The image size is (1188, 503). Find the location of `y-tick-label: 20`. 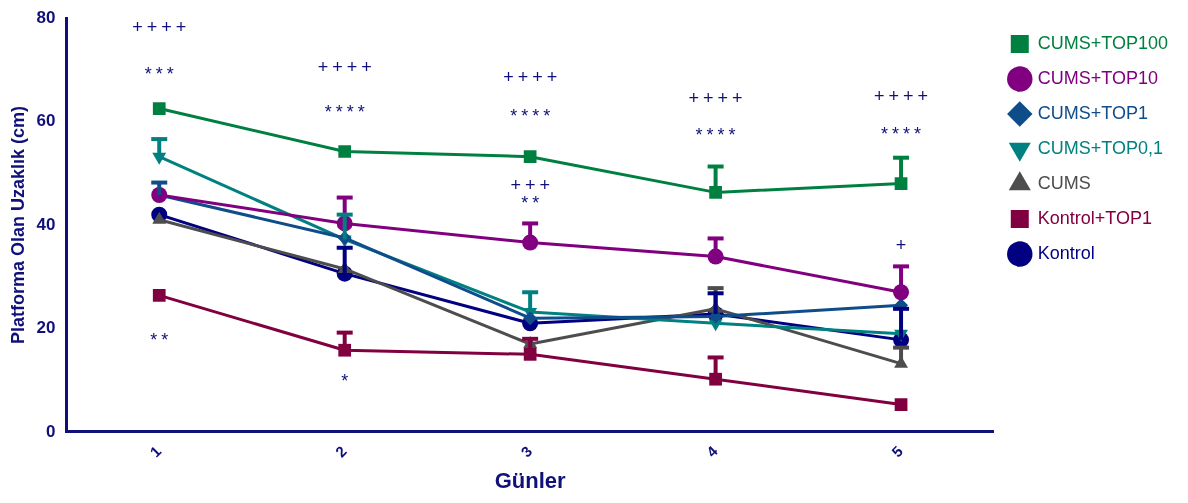

y-tick-label: 20 is located at coordinates (46, 328).